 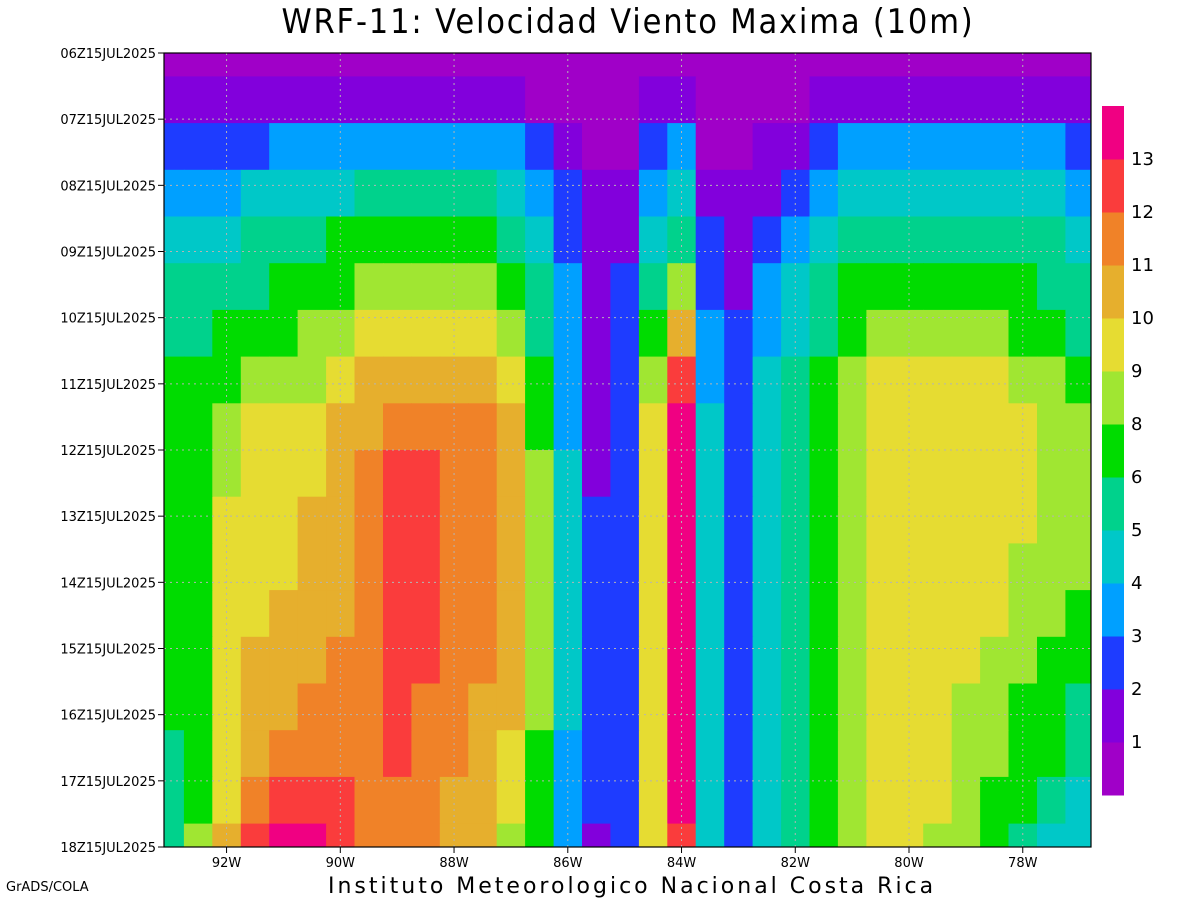 I want to click on y-tick-label: 14Z15JUL2025, so click(x=108, y=583).